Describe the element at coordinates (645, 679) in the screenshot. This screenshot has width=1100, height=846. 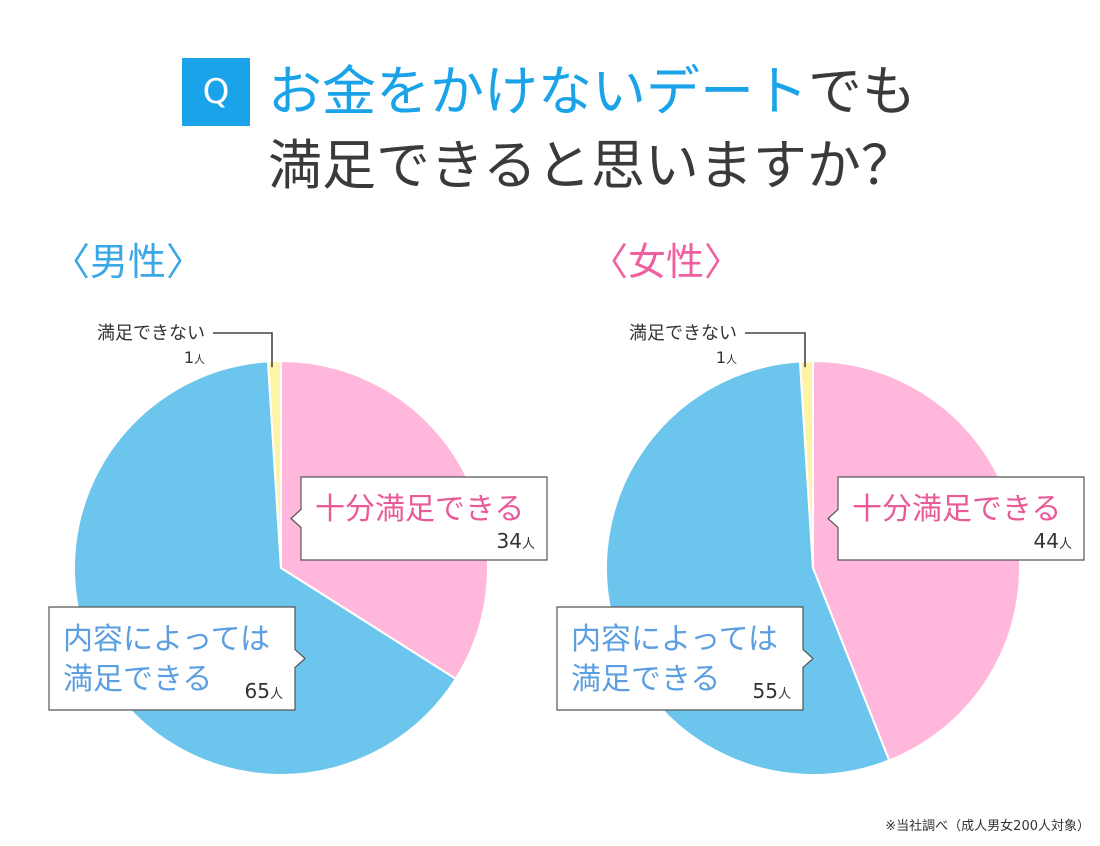
I see `female-depends-label-line2: 満足できる` at that location.